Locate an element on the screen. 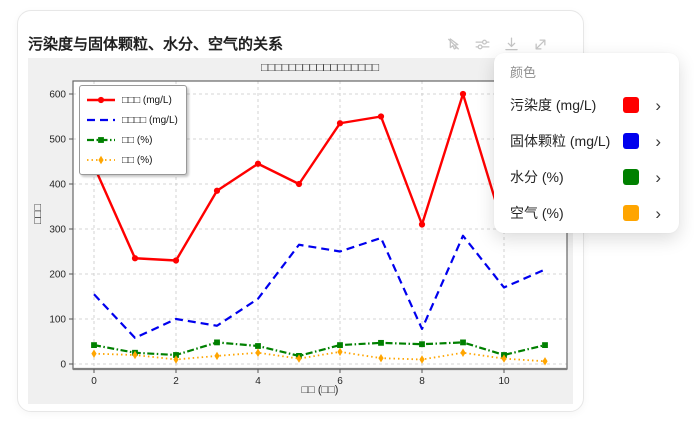 This screenshot has height=425, width=694. color-popup-item: 空气 (%) › is located at coordinates (586, 213).